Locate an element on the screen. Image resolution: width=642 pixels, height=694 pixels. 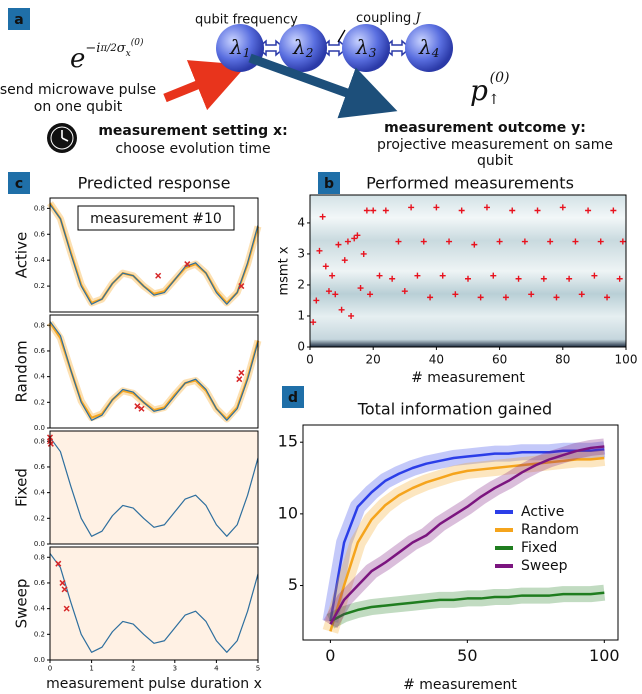
measure-arrow is located at coordinates (323, 86).